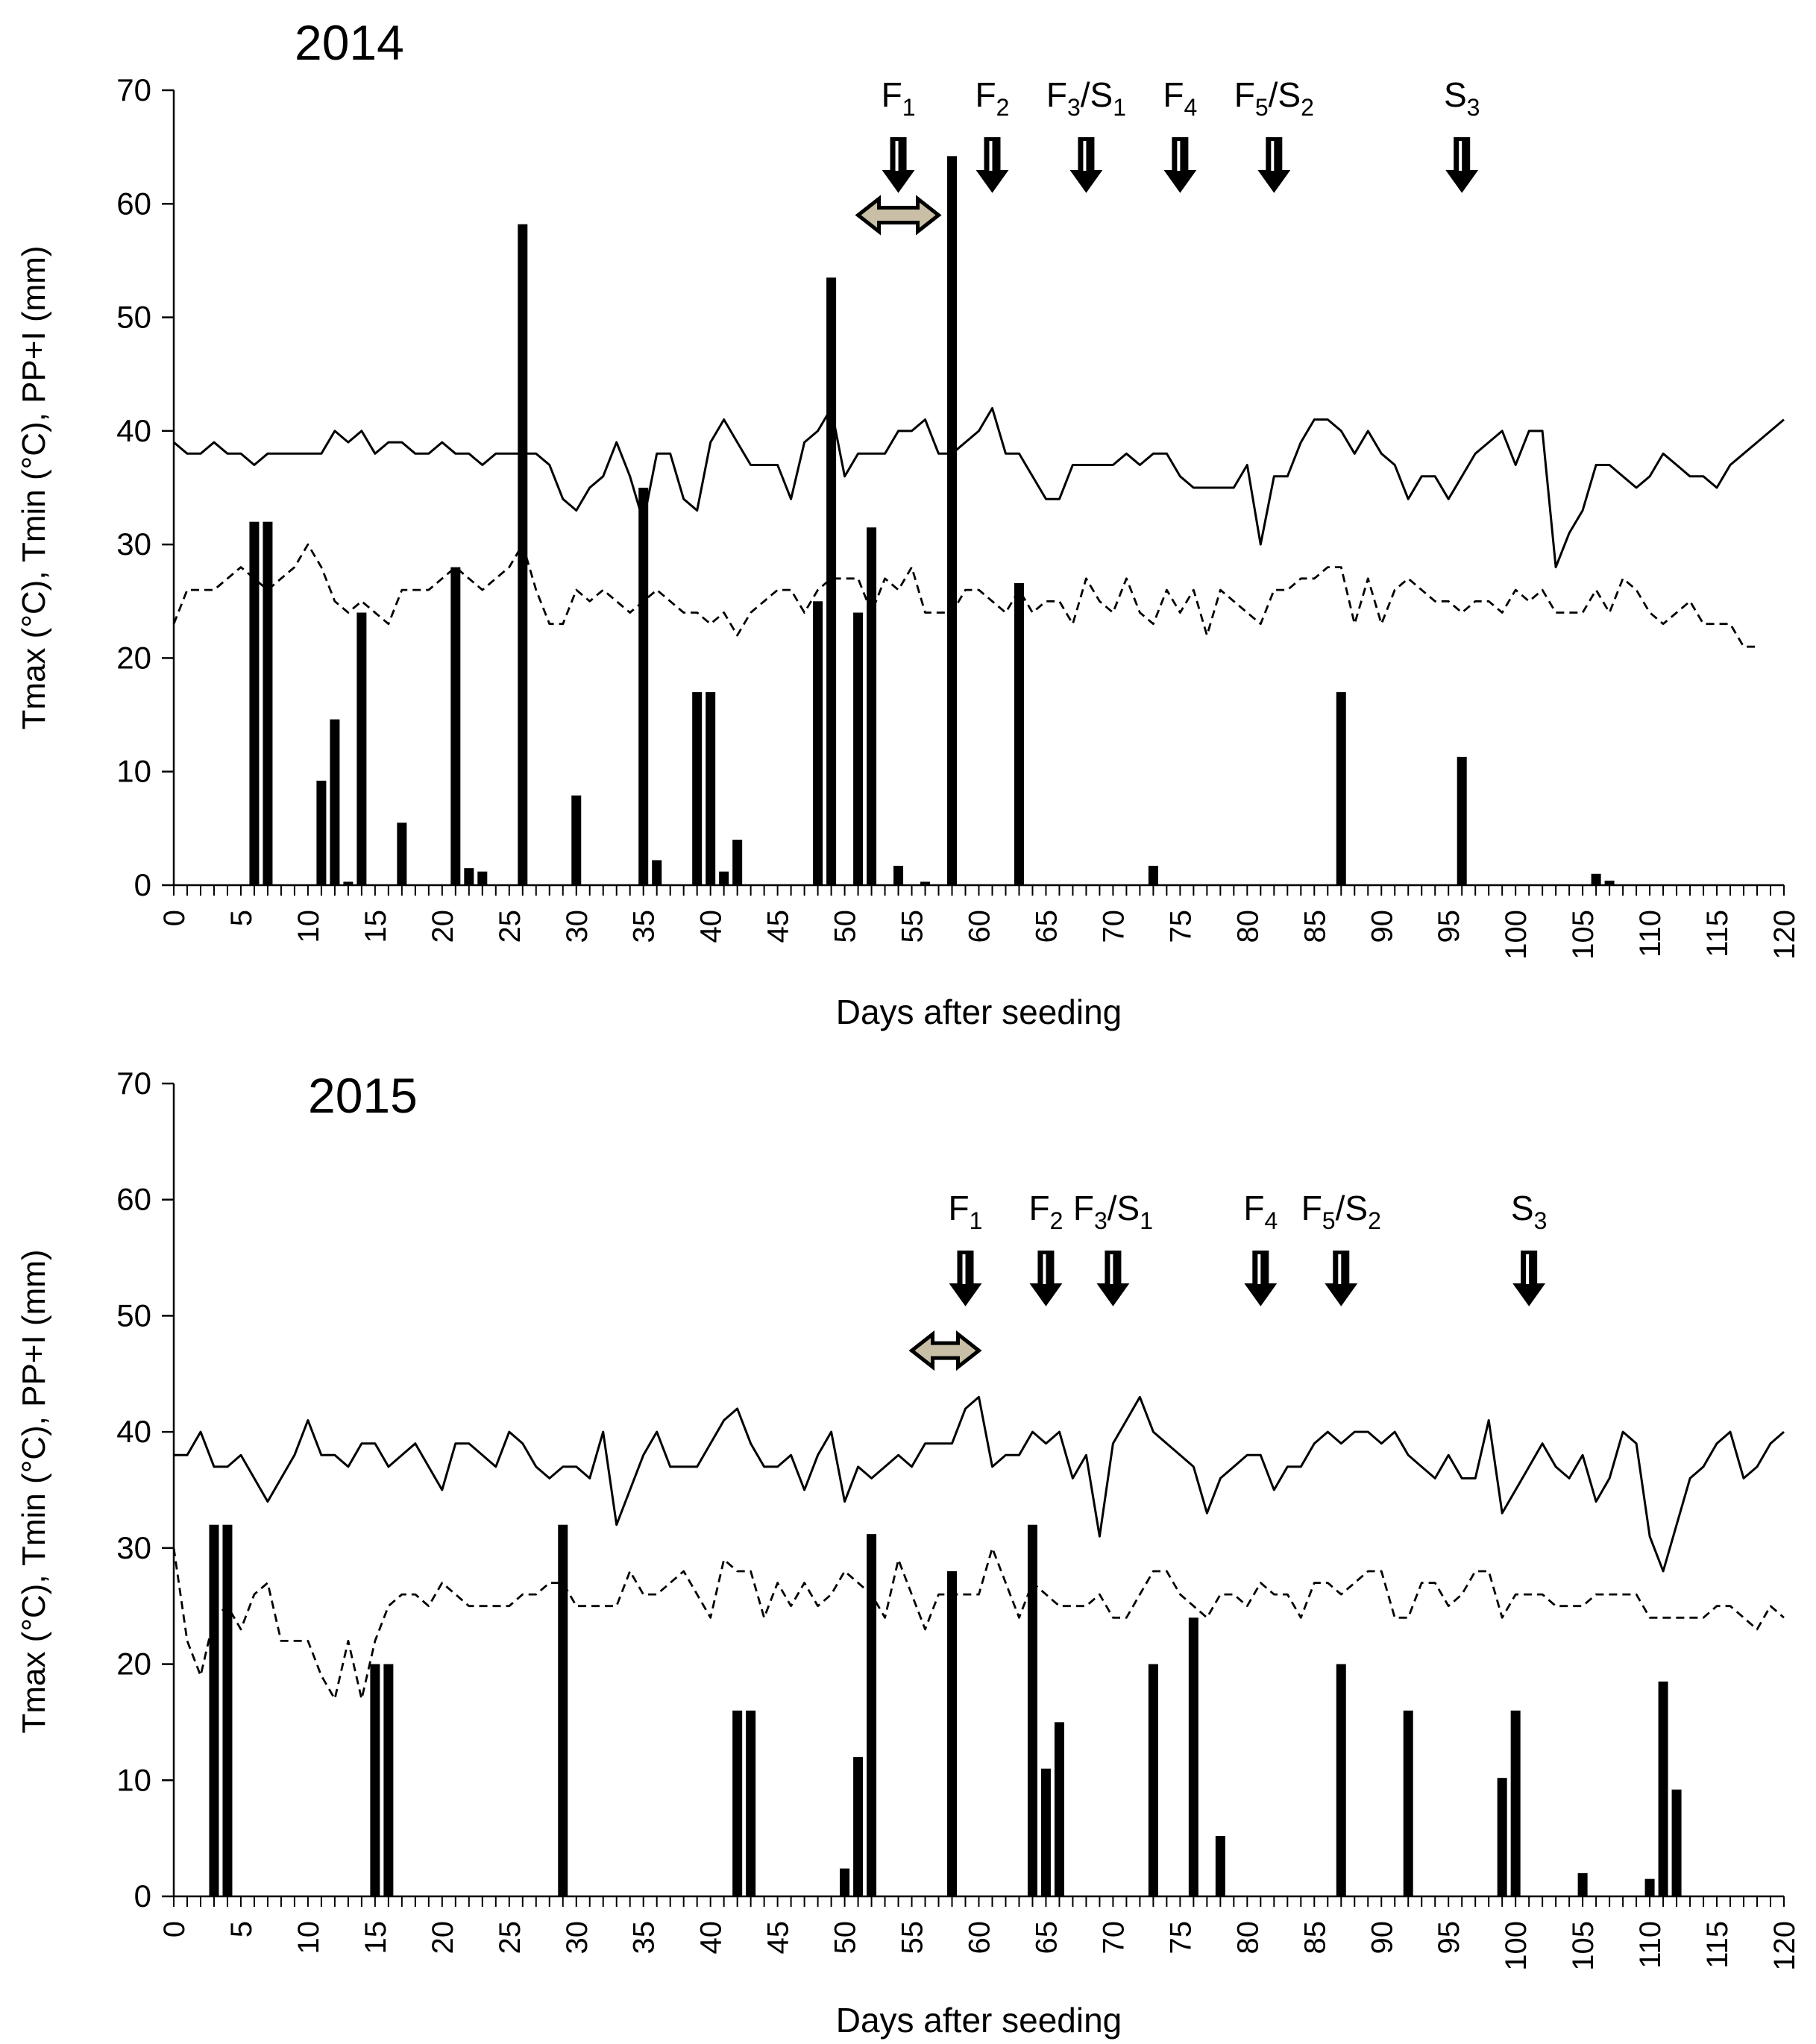 Image resolution: width=1816 pixels, height=2044 pixels. I want to click on y-tick-label: 0, so click(142, 1896).